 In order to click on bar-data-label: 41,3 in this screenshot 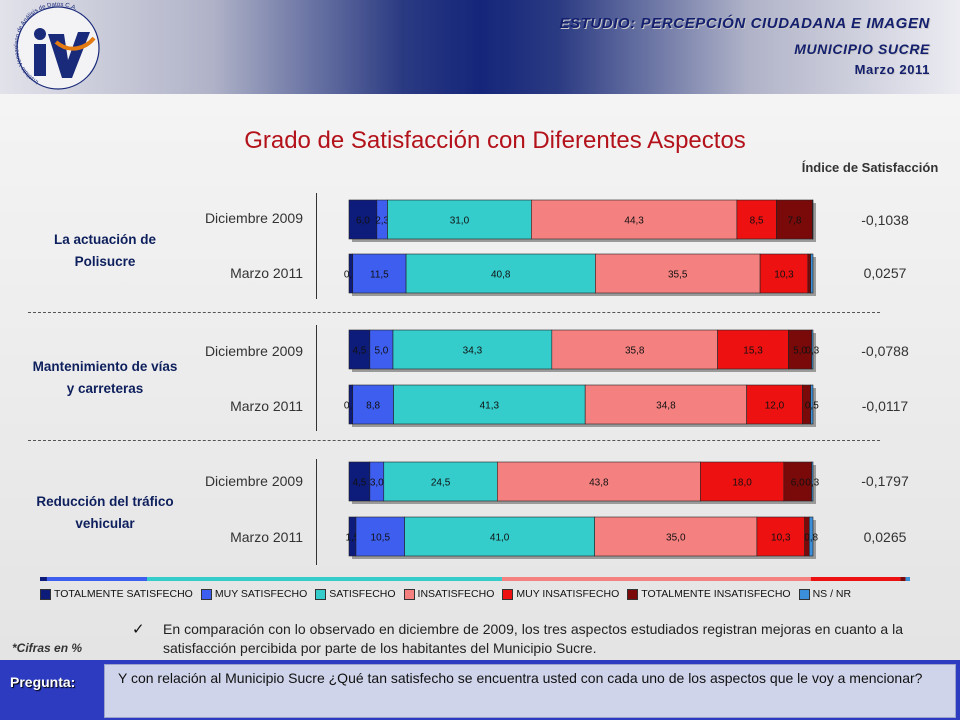, I will do `click(490, 406)`.